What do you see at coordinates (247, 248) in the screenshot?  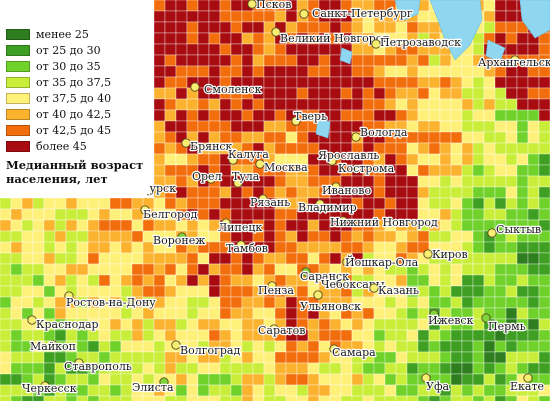 I see `city-marker-group: Тамбов` at bounding box center [247, 248].